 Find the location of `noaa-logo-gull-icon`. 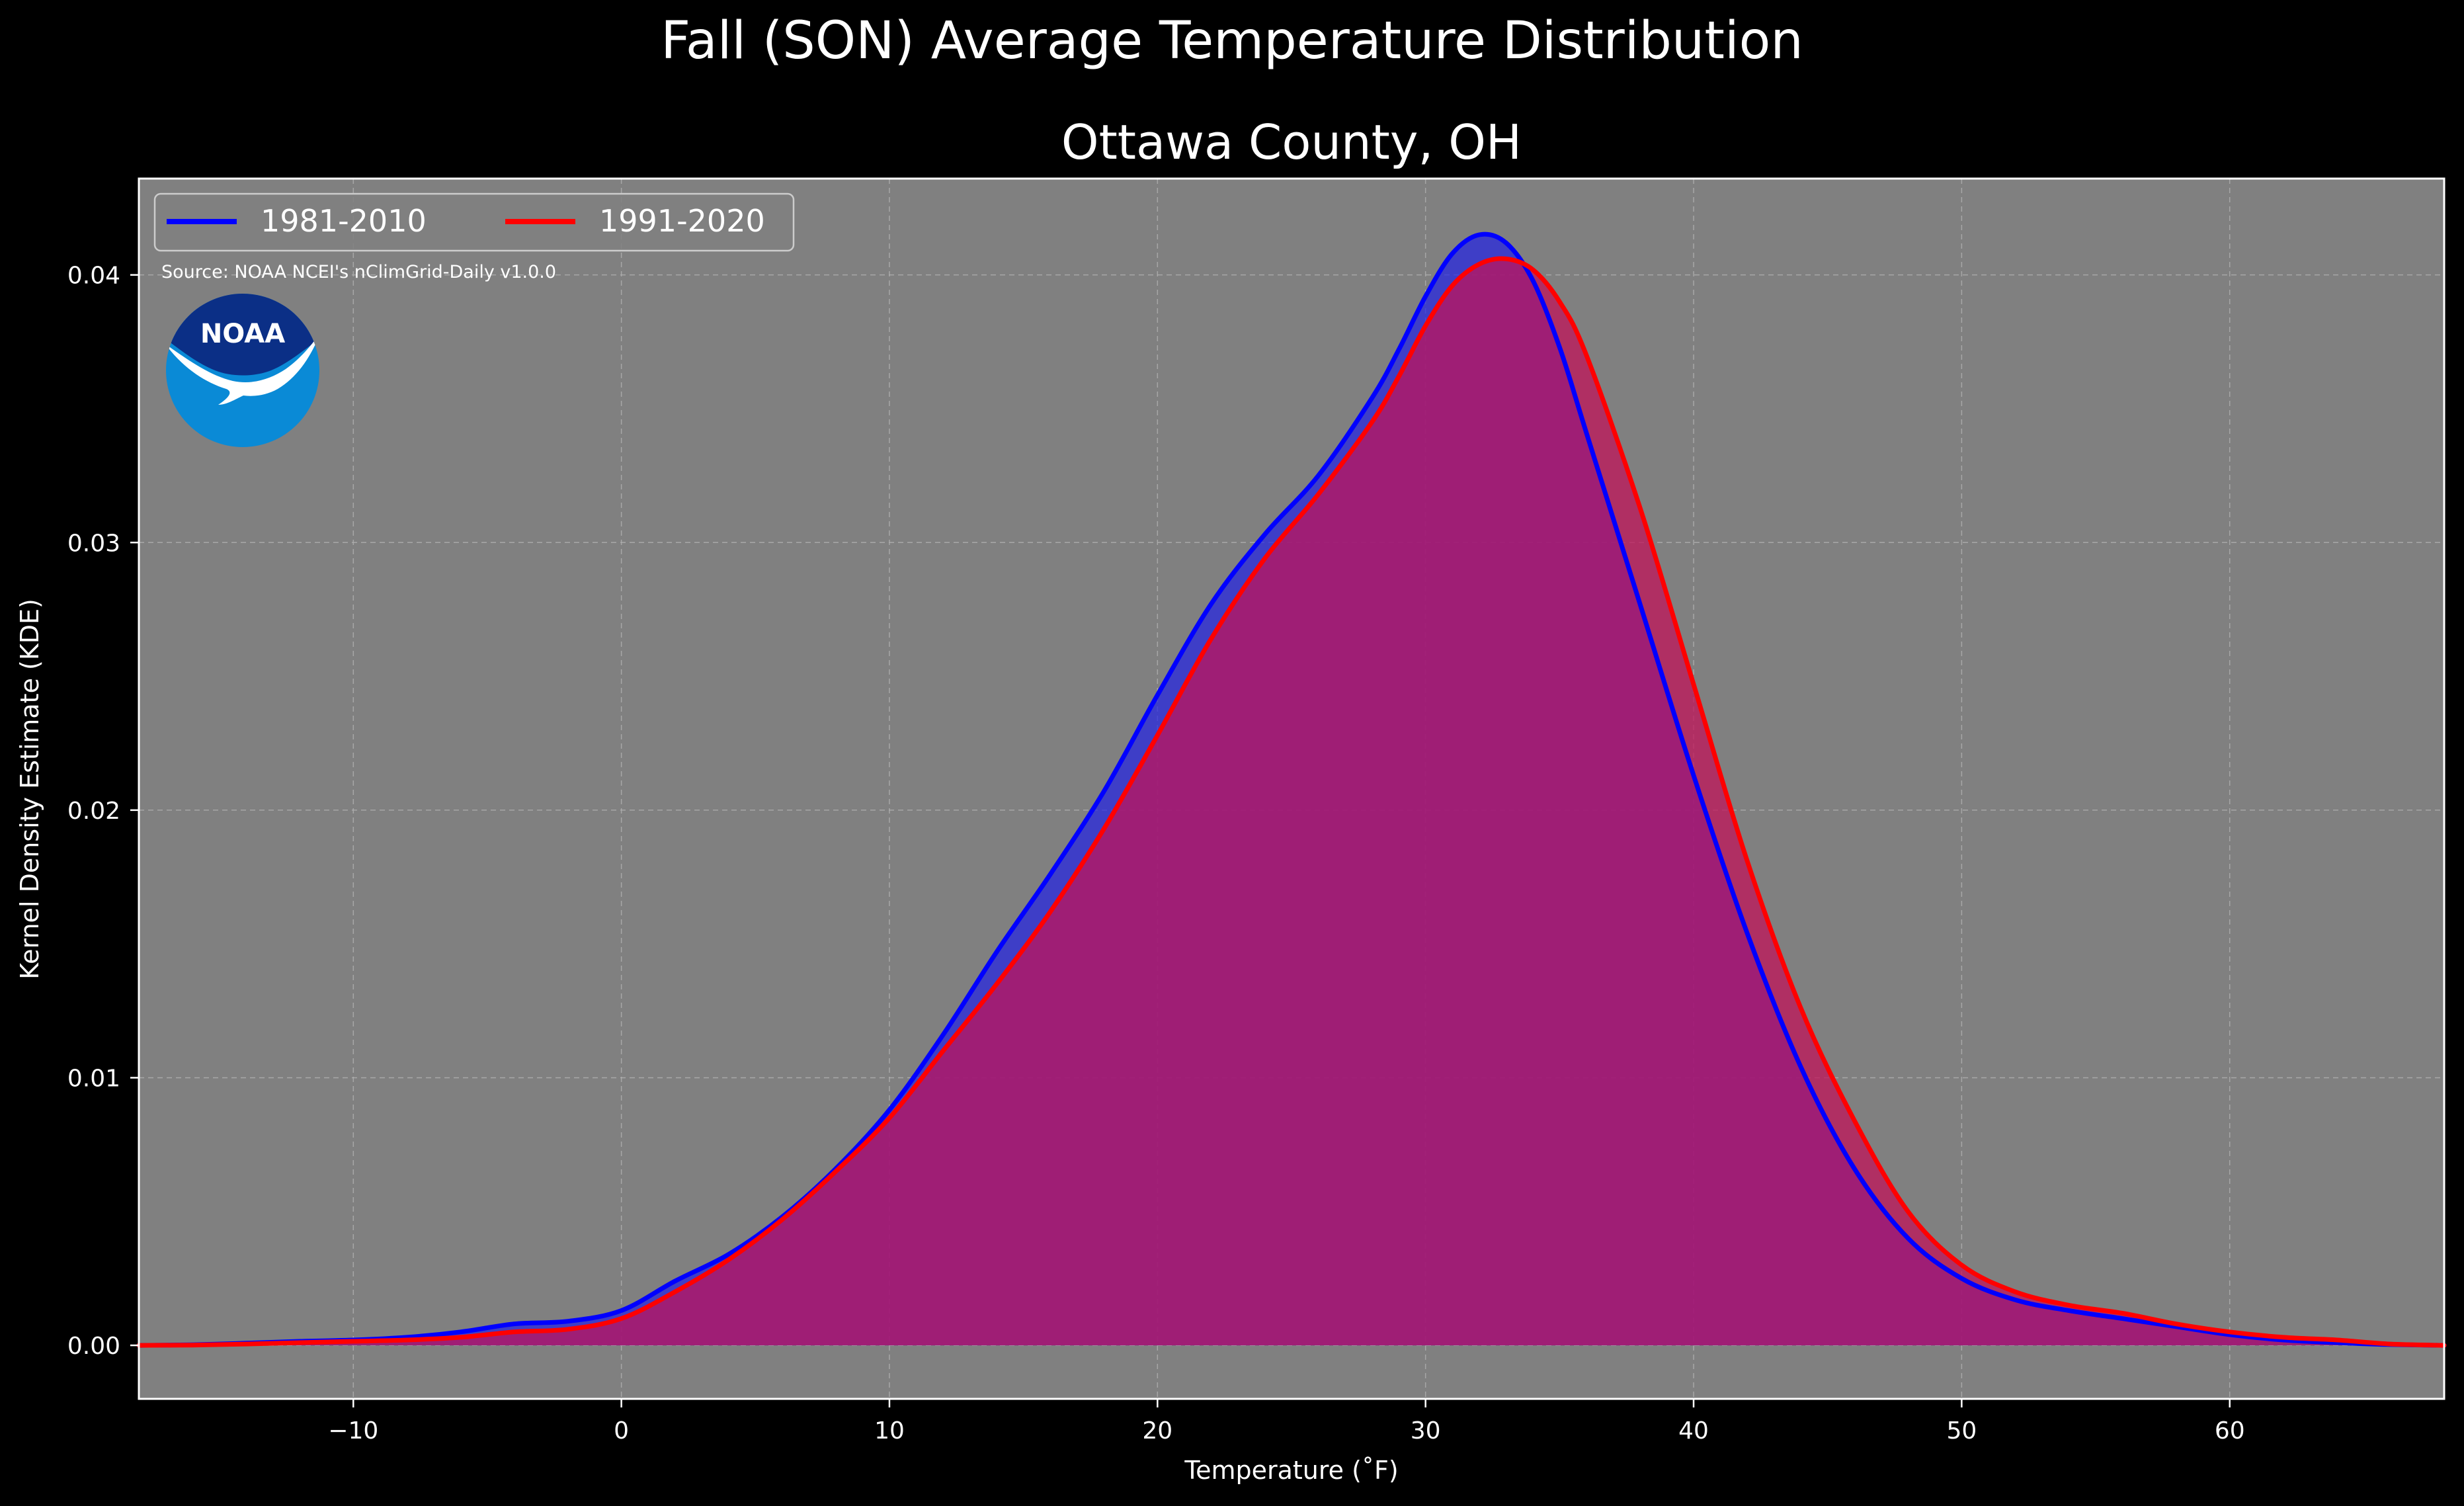

noaa-logo-gull-icon is located at coordinates (243, 368).